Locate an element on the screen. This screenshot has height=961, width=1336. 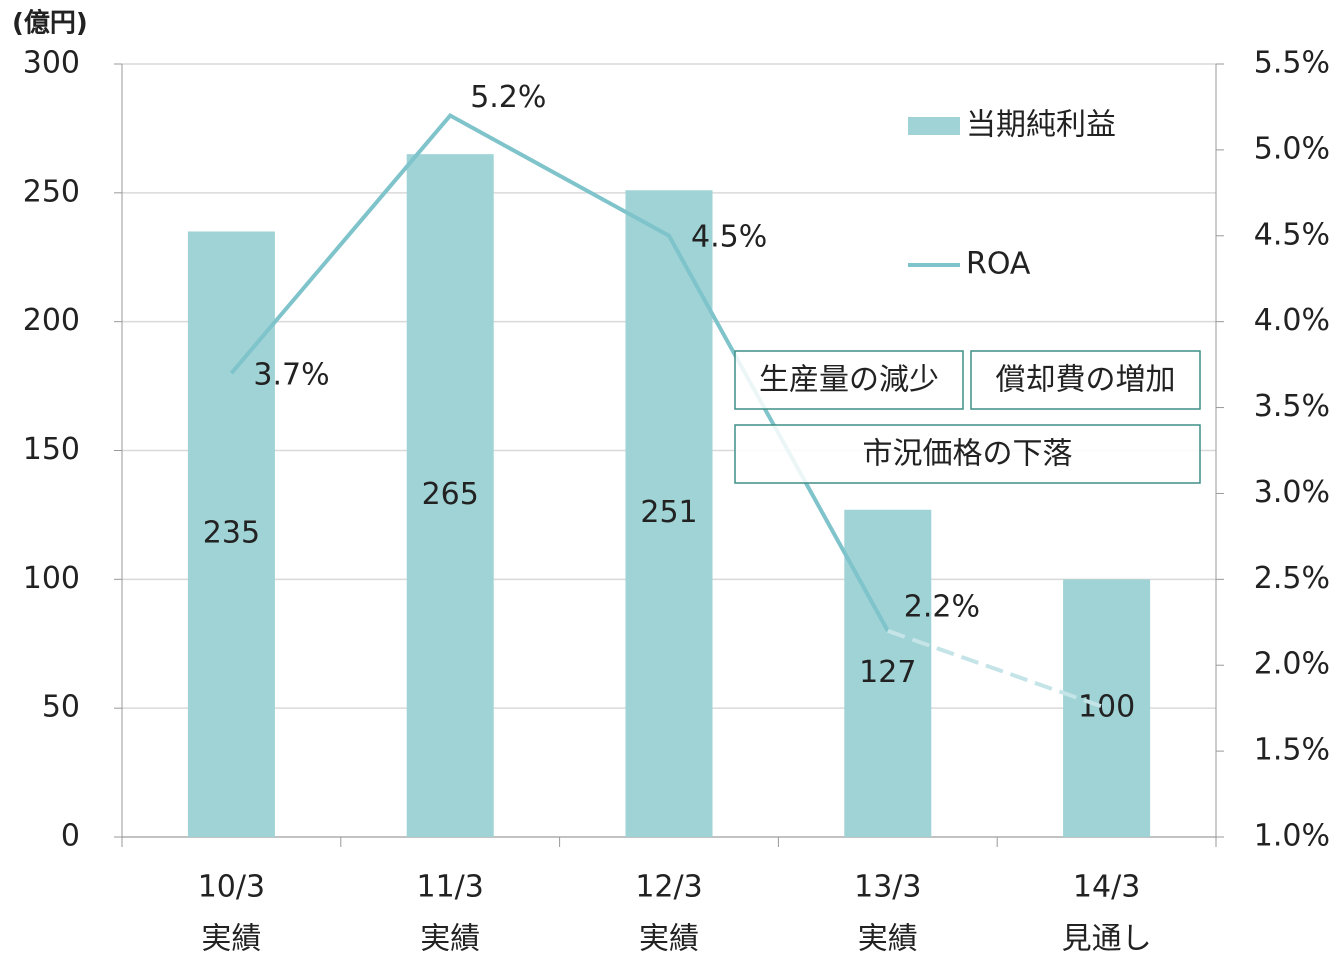
y2-tick-label: 1.5% is located at coordinates (1292, 750).